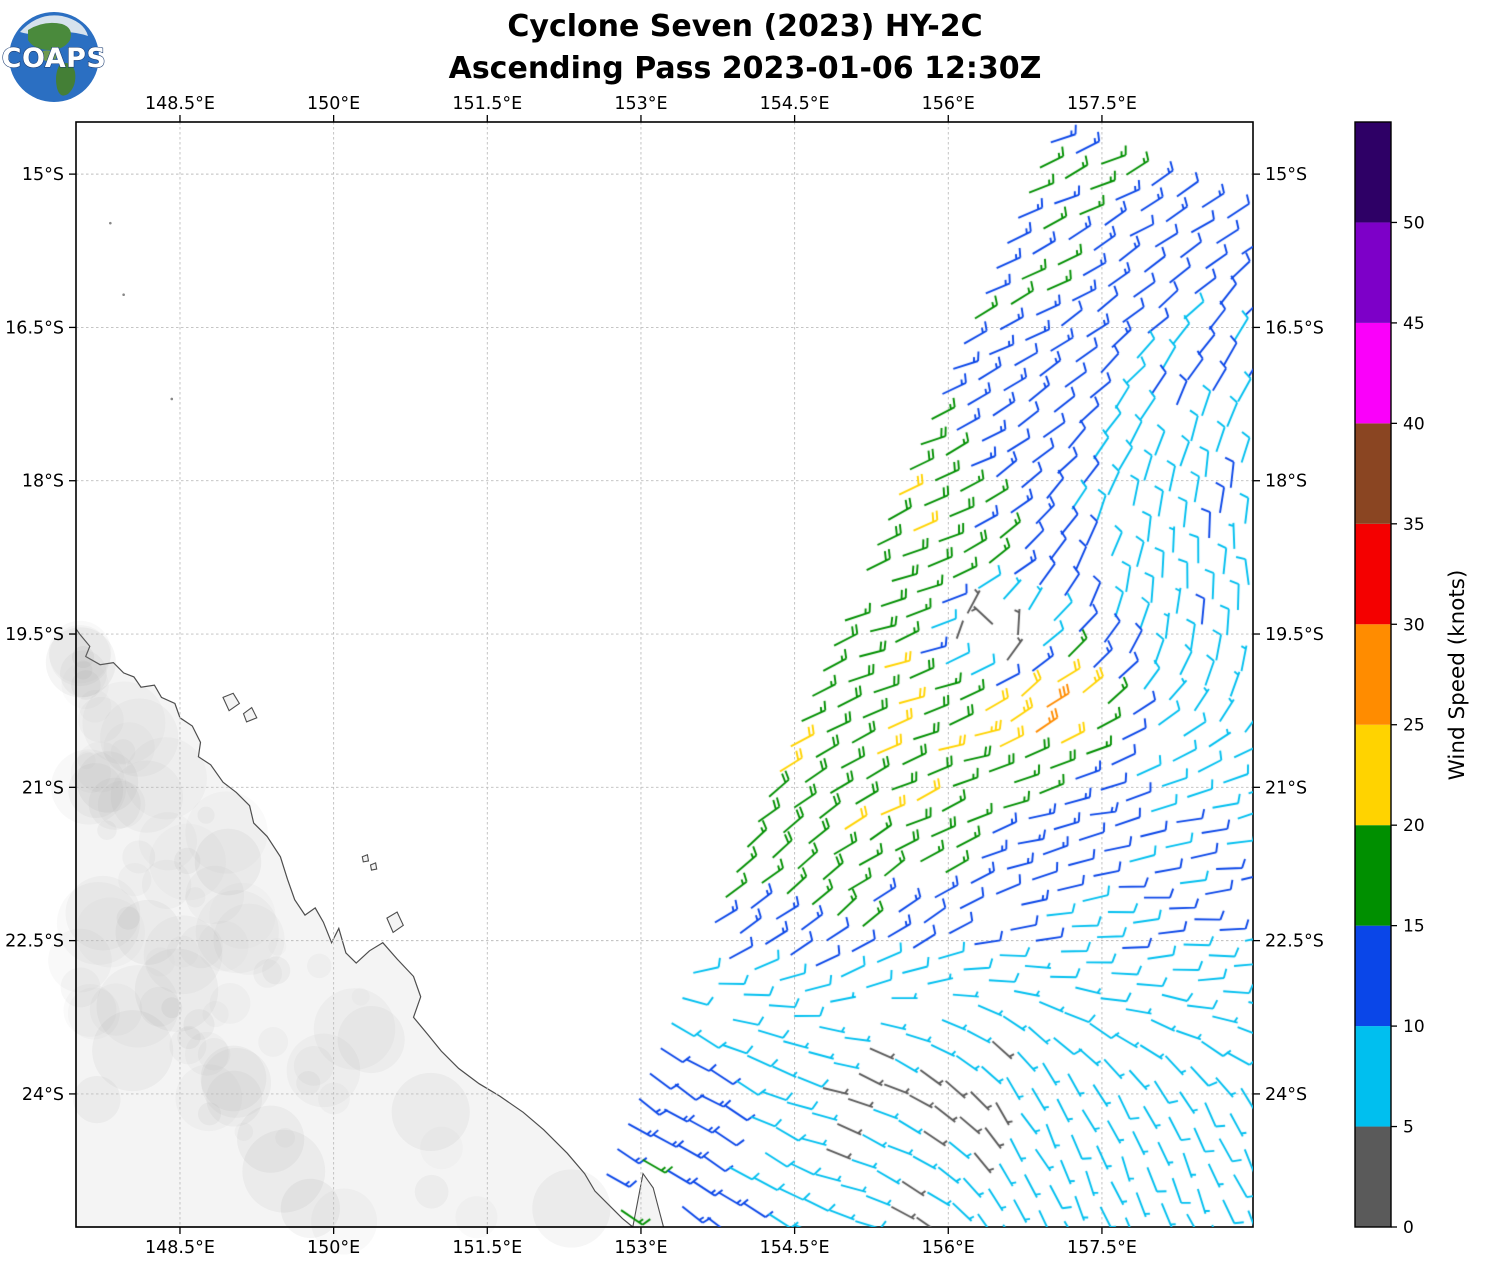  I want to click on colorbar-tick-label: 25, so click(1414, 726).